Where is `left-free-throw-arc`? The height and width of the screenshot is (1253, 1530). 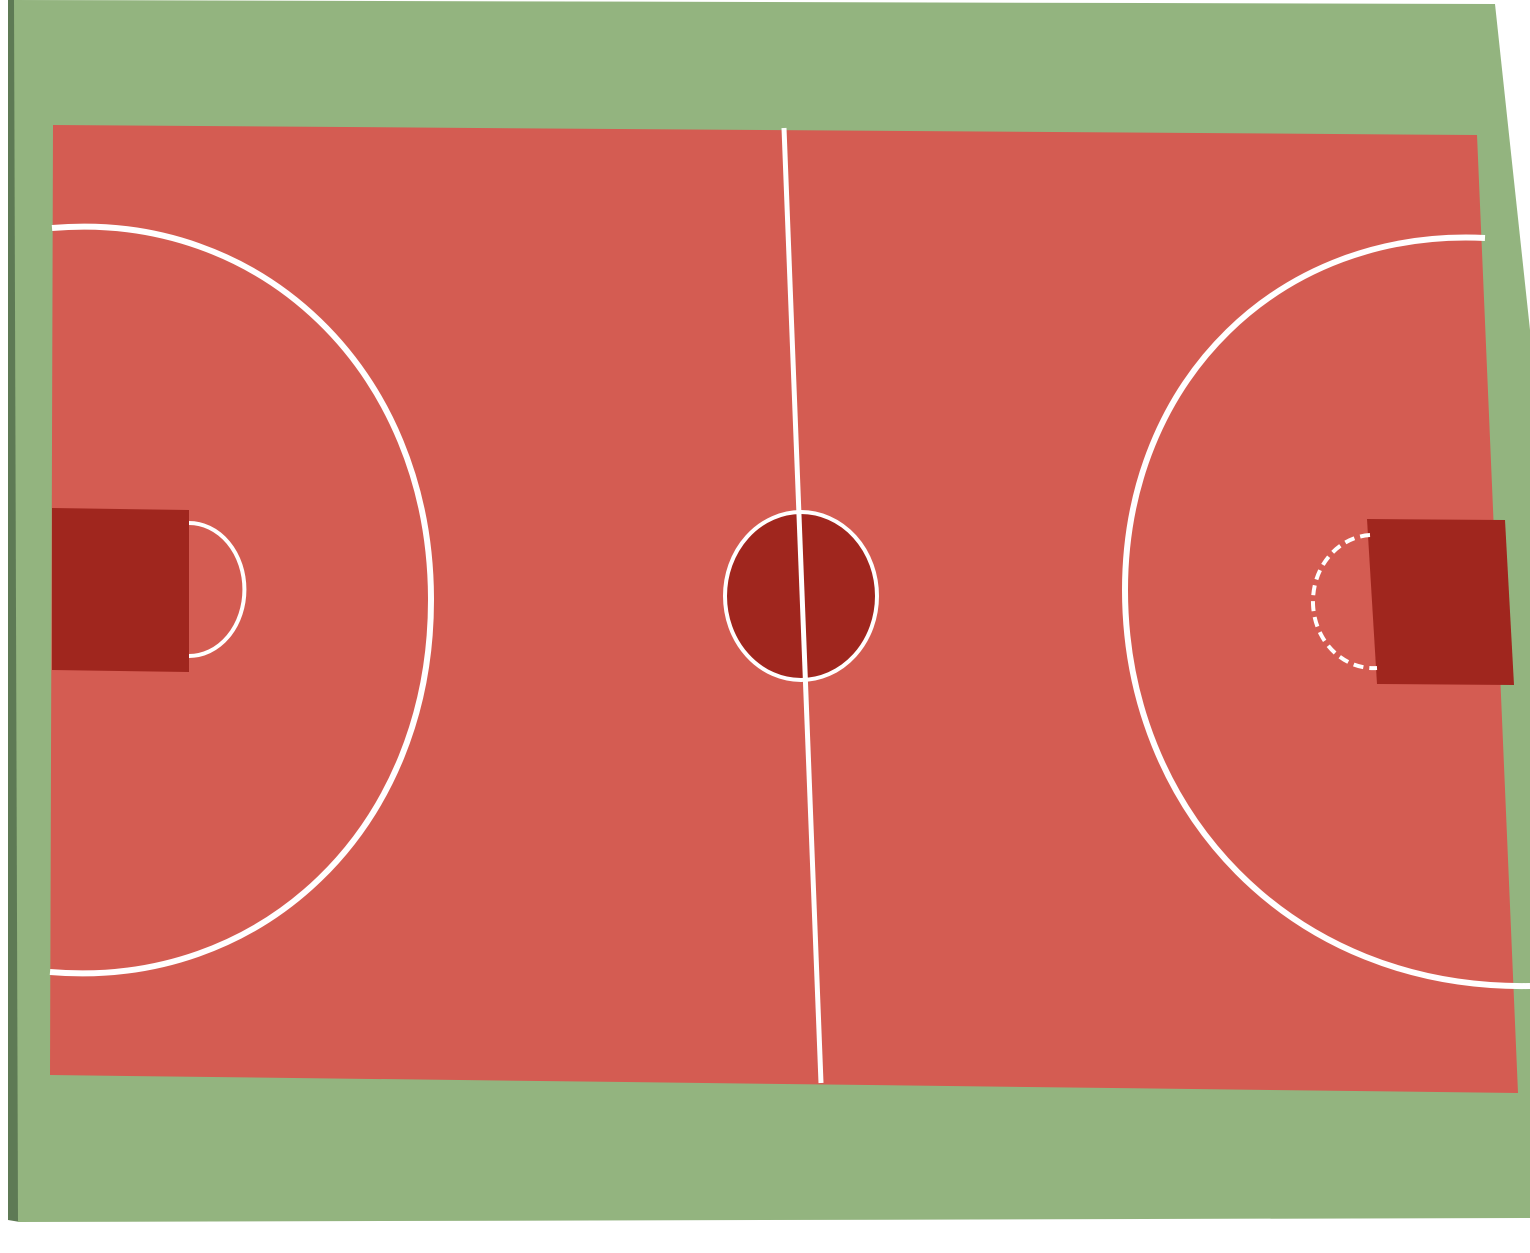 left-free-throw-arc is located at coordinates (217, 589).